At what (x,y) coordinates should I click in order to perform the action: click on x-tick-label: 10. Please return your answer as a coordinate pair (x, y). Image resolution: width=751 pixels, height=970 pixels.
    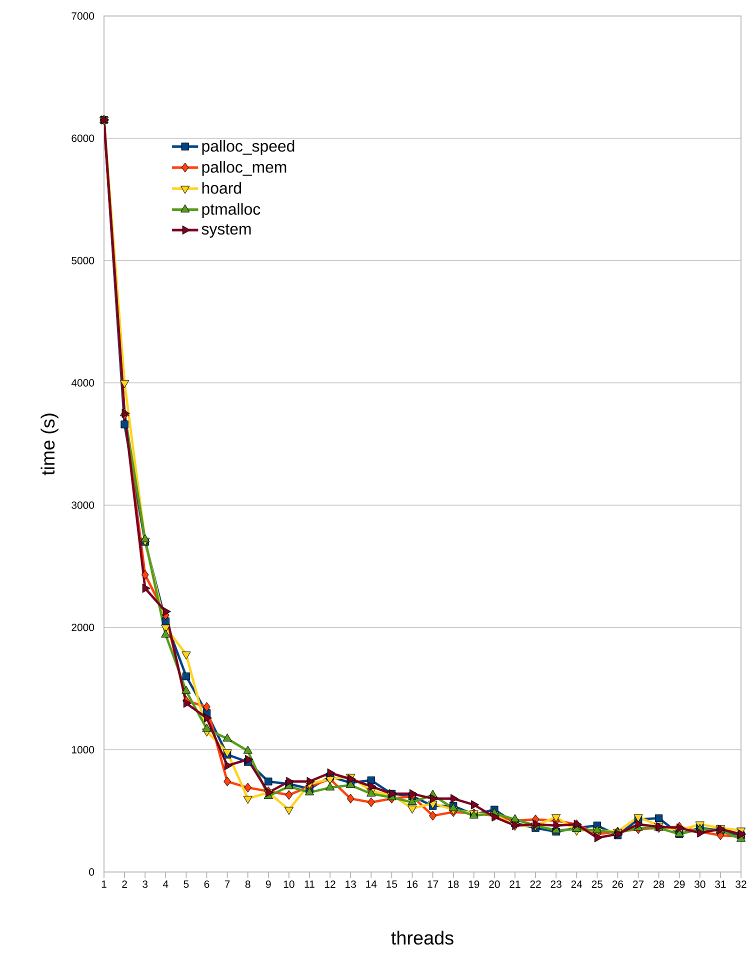
    Looking at the image, I should click on (289, 884).